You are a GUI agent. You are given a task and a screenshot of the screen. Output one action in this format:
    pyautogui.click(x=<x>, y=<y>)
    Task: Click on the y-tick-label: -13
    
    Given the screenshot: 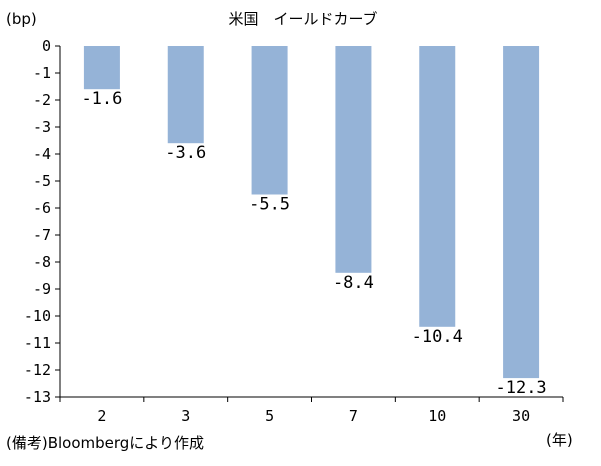 What is the action you would take?
    pyautogui.click(x=37, y=397)
    